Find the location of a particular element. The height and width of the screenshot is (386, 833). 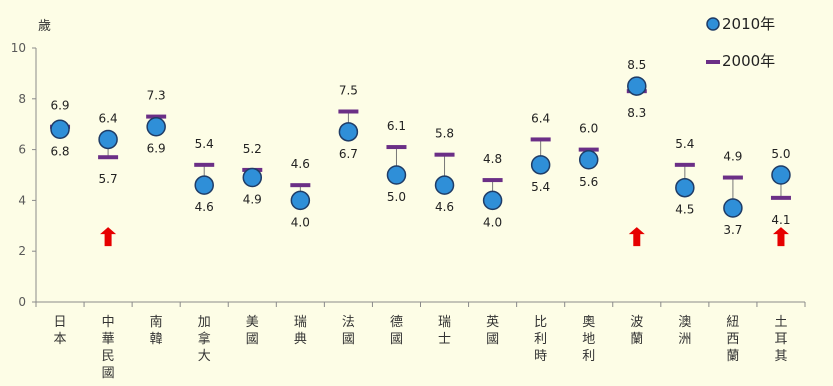

y-tick-label: 2 is located at coordinates (22, 251).